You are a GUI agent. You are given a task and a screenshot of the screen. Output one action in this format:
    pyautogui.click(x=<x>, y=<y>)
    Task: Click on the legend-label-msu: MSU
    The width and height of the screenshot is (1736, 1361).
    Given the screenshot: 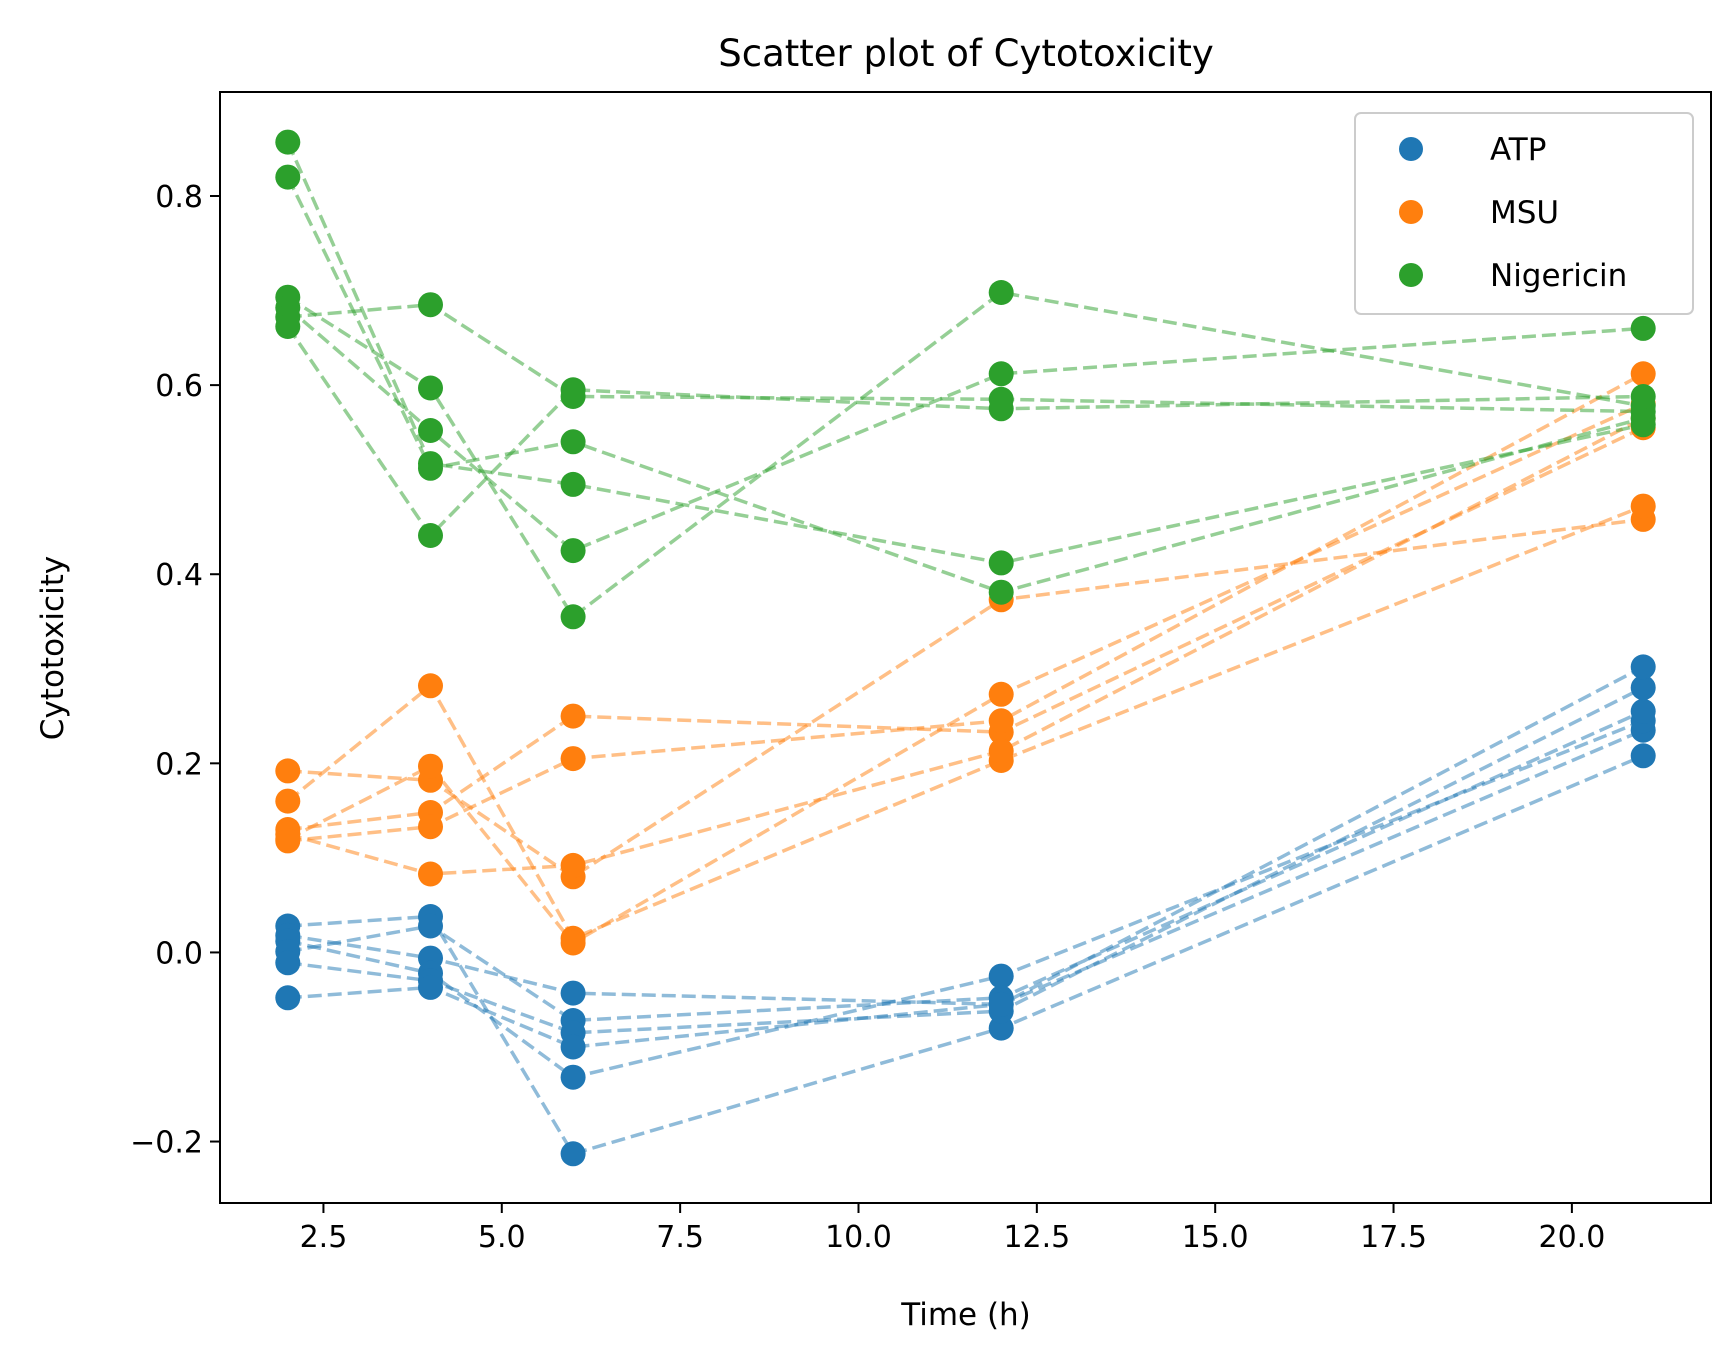 What is the action you would take?
    pyautogui.click(x=1524, y=213)
    